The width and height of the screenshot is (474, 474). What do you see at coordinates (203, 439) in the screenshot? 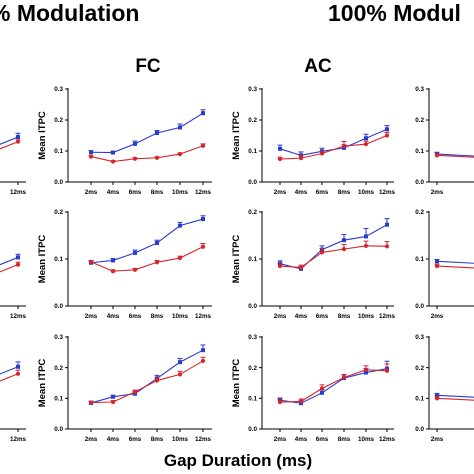
I see `panel-FC-row3-x-tick-label: 12ms` at bounding box center [203, 439].